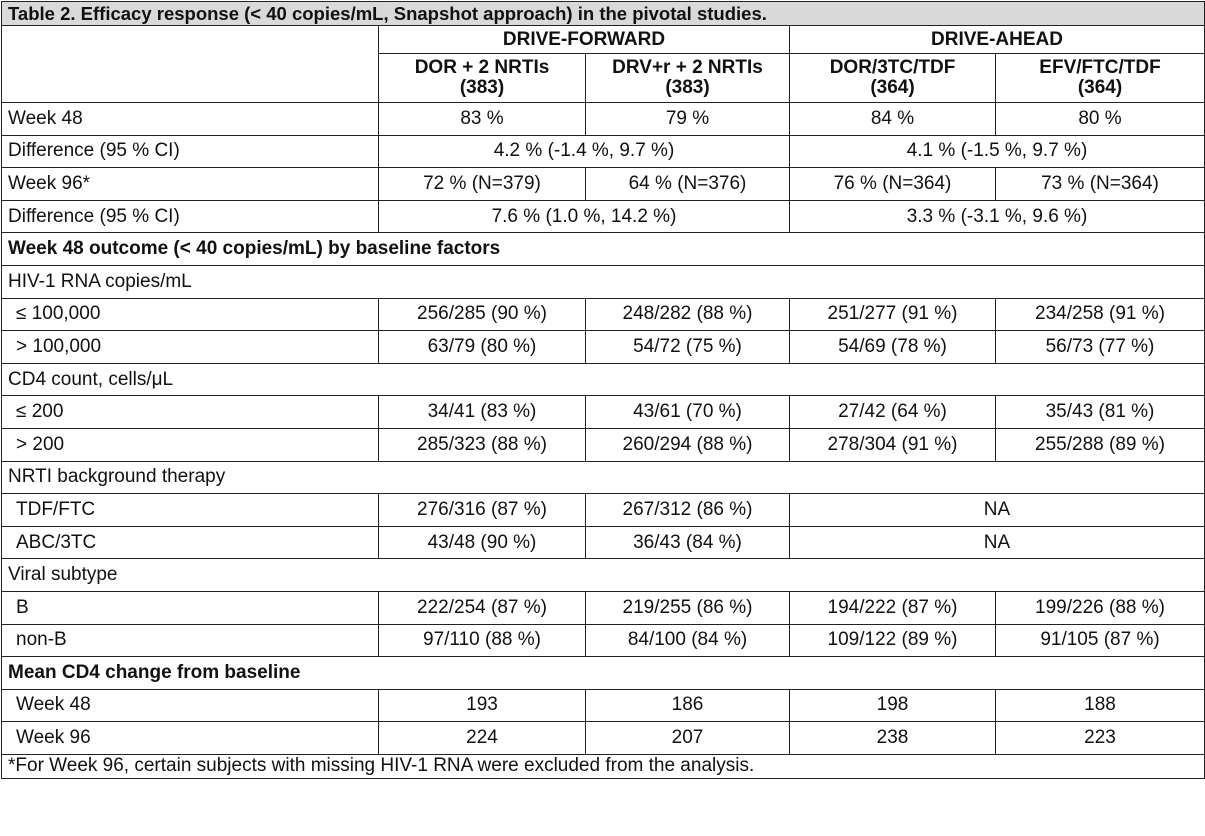  I want to click on table-cell: 276/316 (87 %), so click(482, 510).